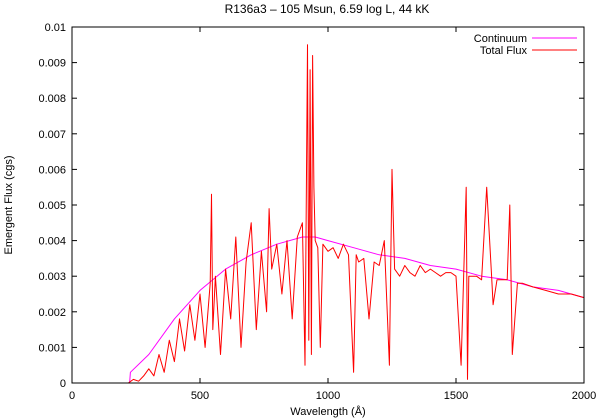  Describe the element at coordinates (55, 28) in the screenshot. I see `y-tick-label: 0.01` at that location.